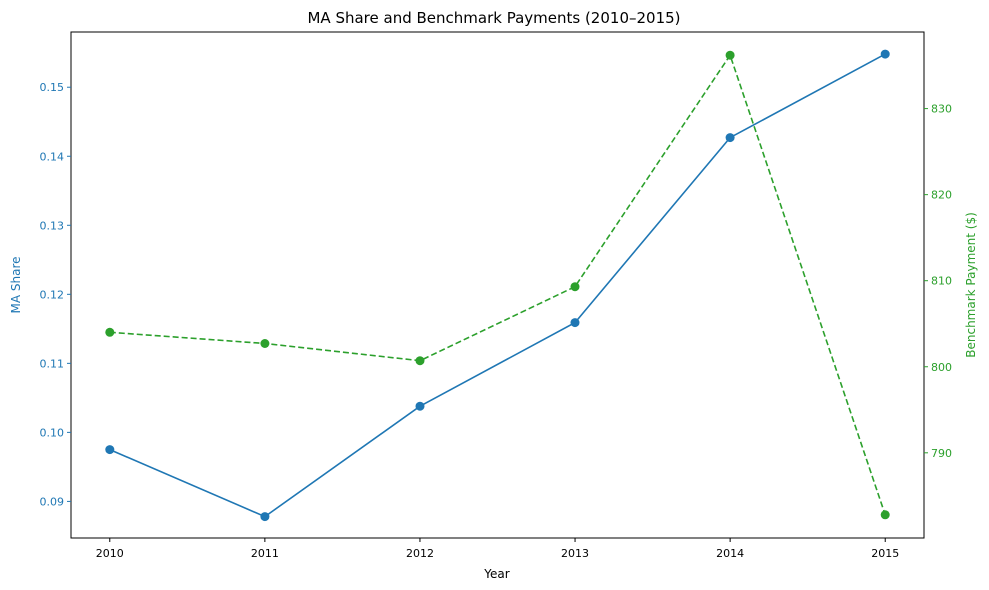  What do you see at coordinates (730, 138) in the screenshot?
I see `data-point-left-2014` at bounding box center [730, 138].